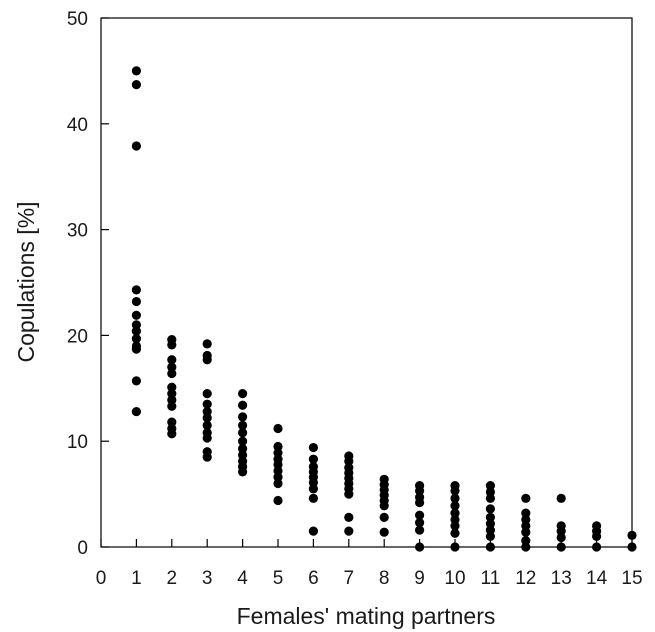 This screenshot has width=655, height=632. Describe the element at coordinates (77, 125) in the screenshot. I see `y-tick-label: 40` at that location.